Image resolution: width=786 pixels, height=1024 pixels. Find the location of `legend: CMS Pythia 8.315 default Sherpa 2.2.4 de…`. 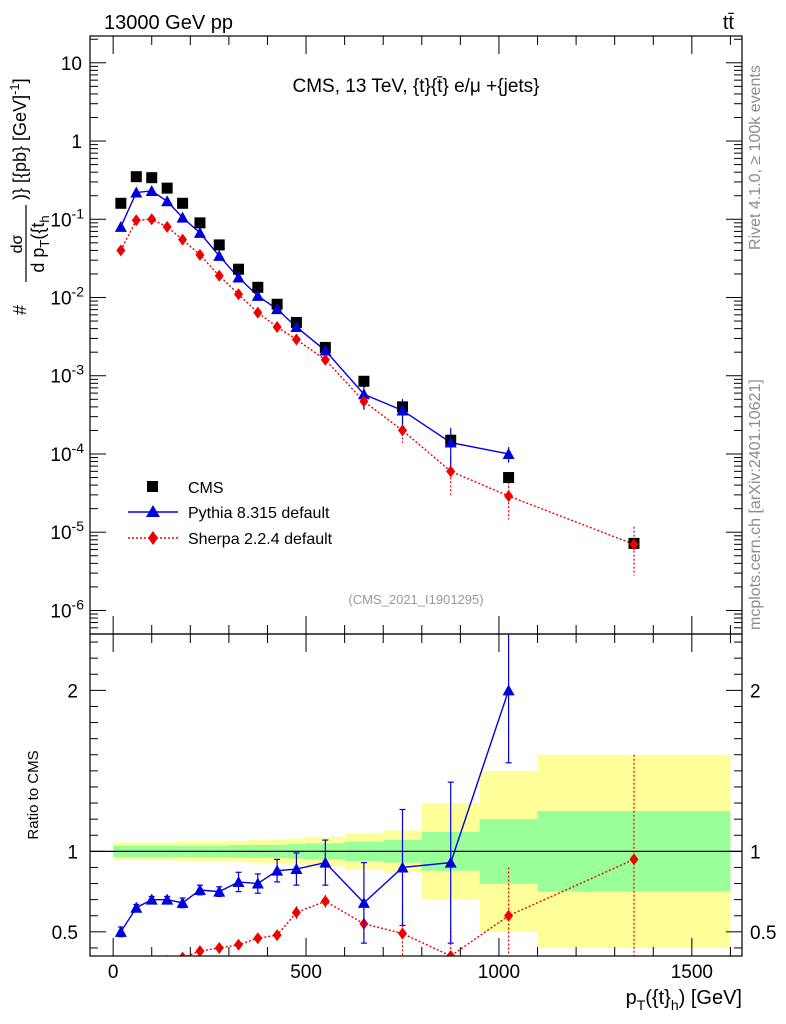

legend: CMS Pythia 8.315 default Sherpa 2.2.4 de… is located at coordinates (230, 514).